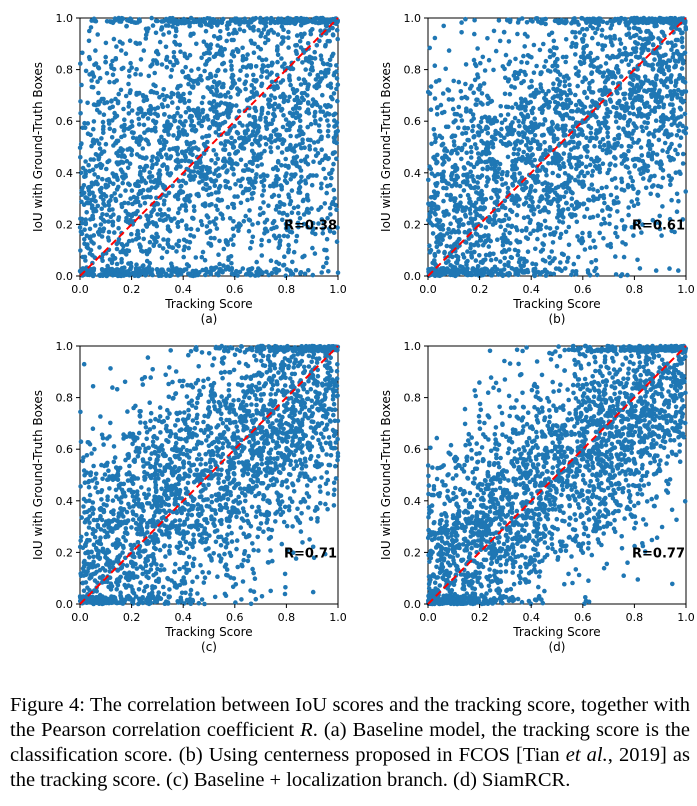 This screenshot has height=806, width=697. What do you see at coordinates (338, 289) in the screenshot?
I see `x-tick-label: 1.0` at bounding box center [338, 289].